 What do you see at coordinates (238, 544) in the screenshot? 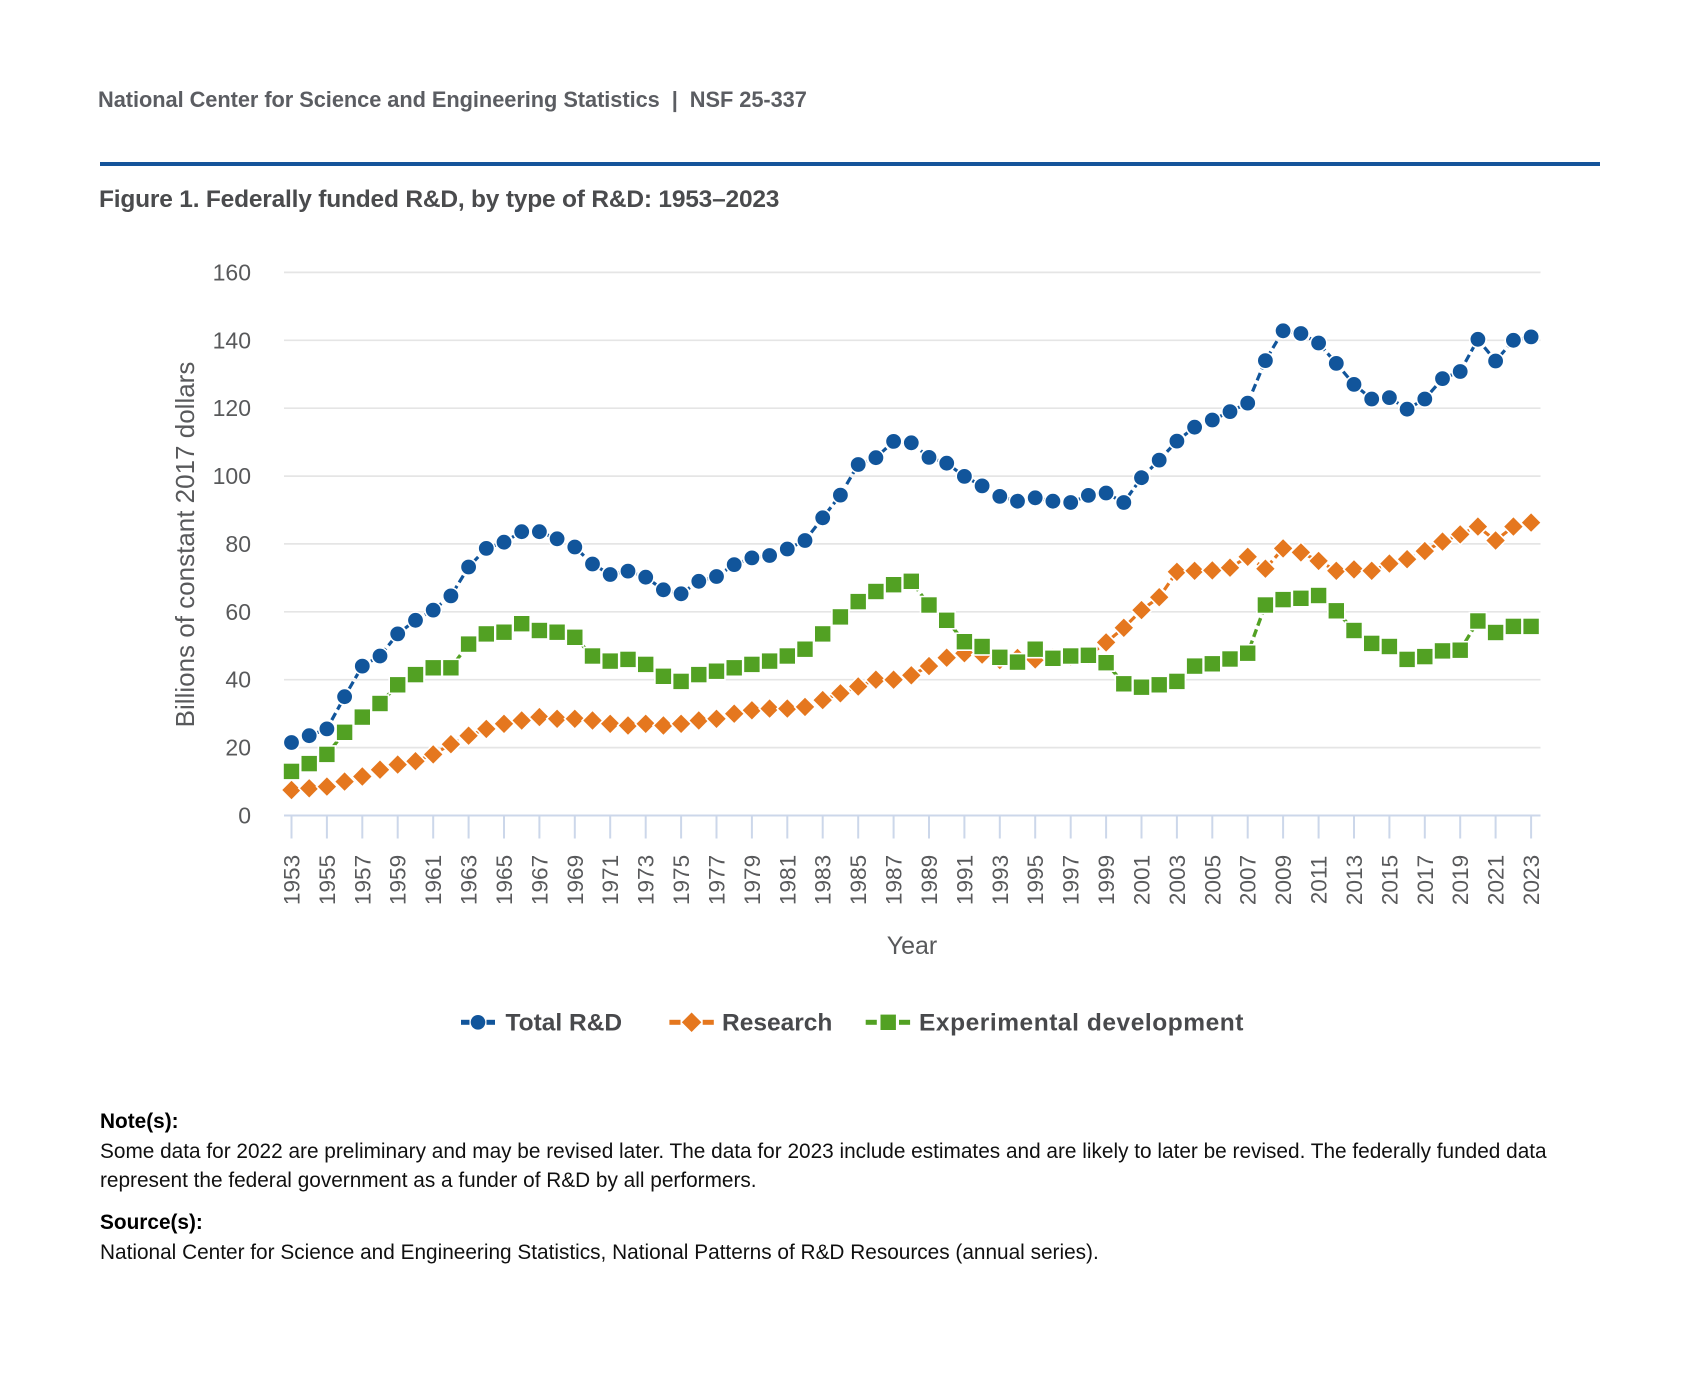
I see `svg-text: 80` at bounding box center [238, 544].